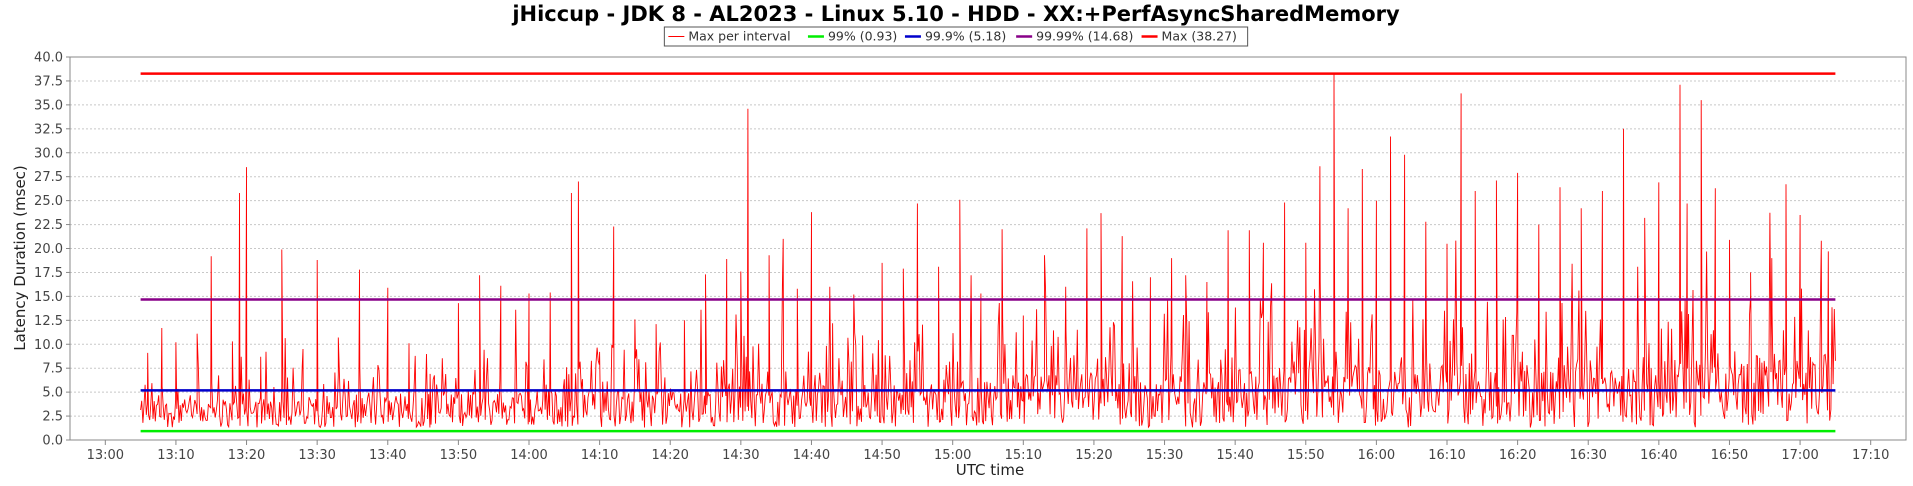 This screenshot has height=486, width=1913. What do you see at coordinates (669, 455) in the screenshot?
I see `x-tick-label: 14:20` at bounding box center [669, 455].